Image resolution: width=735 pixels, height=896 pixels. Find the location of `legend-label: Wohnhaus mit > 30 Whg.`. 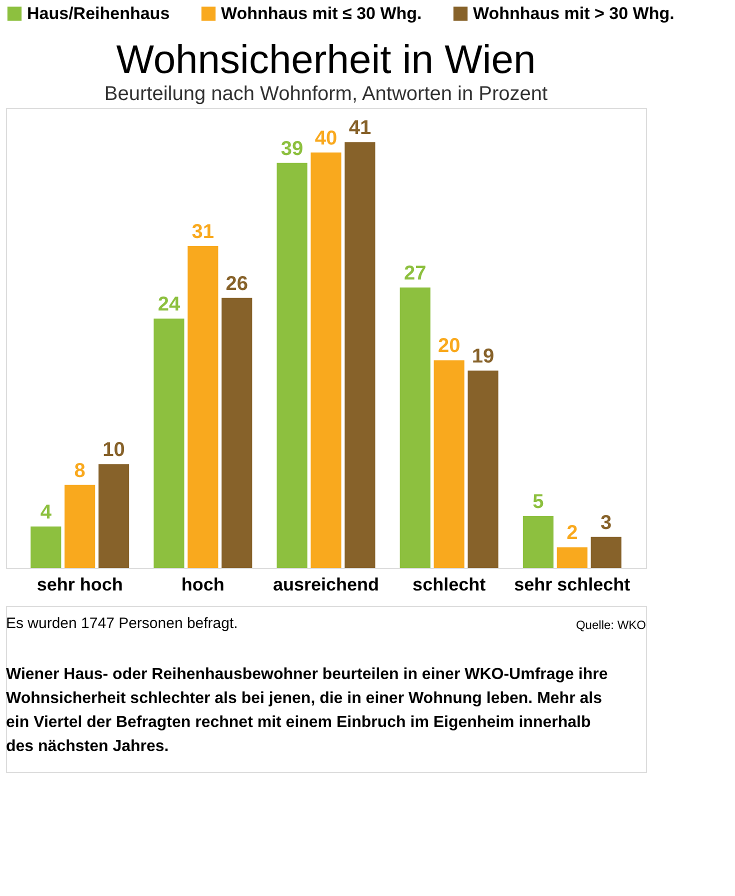

legend-label: Wohnhaus mit > 30 Whg. is located at coordinates (573, 13).